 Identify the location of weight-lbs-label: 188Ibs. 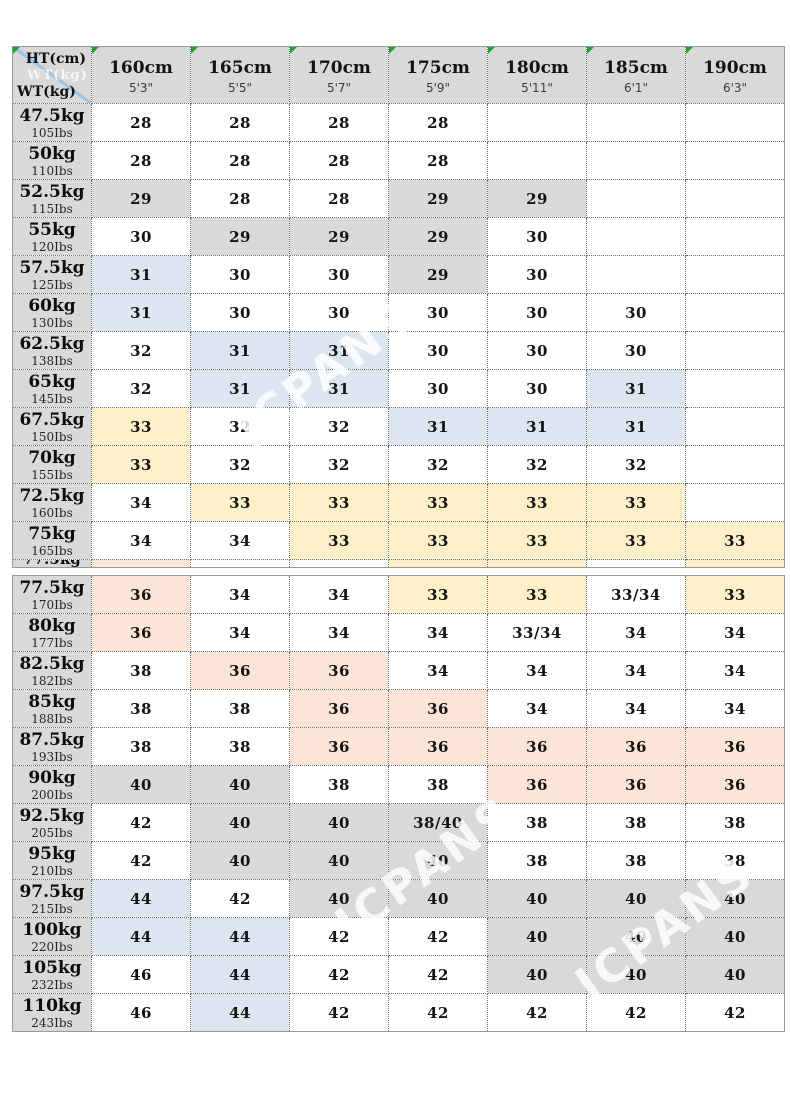
(52, 719).